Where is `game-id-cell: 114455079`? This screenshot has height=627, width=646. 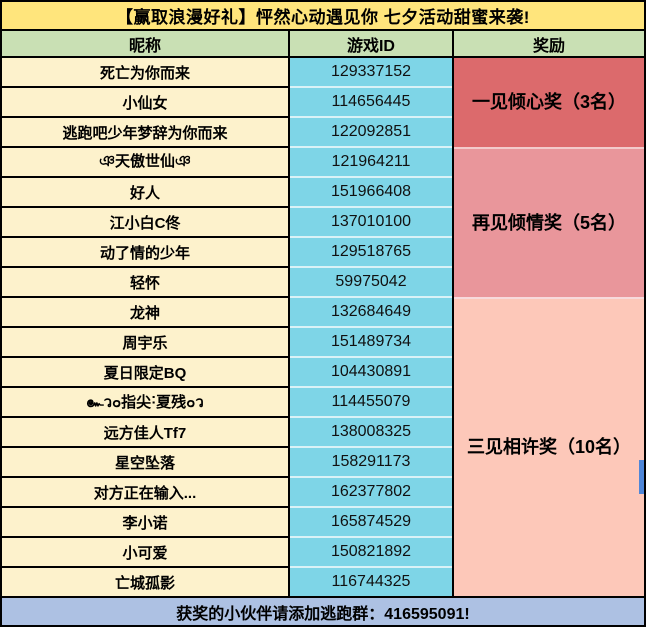
game-id-cell: 114455079 is located at coordinates (371, 403).